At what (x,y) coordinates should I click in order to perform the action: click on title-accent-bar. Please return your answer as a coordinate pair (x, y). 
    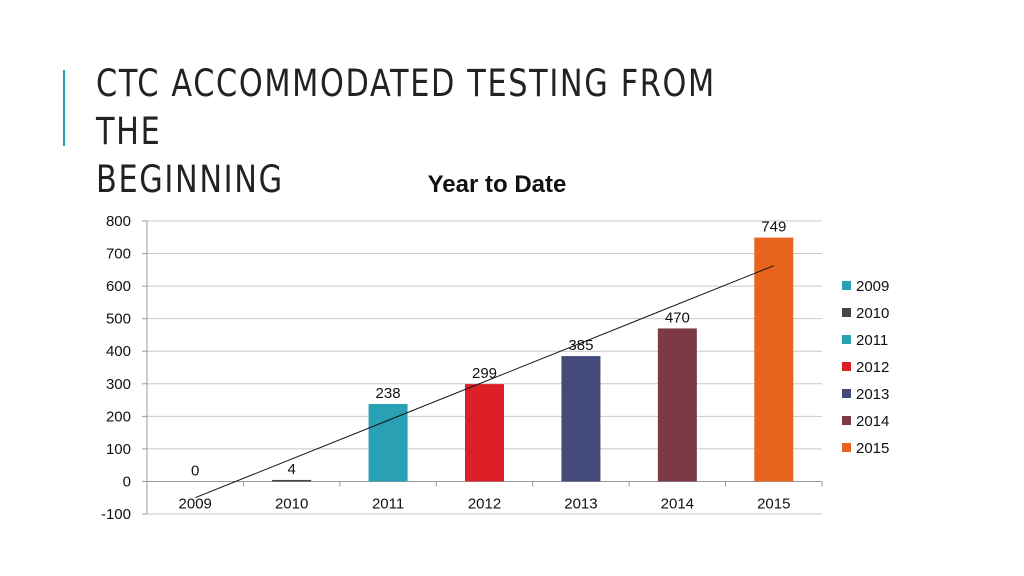
    Looking at the image, I should click on (64, 108).